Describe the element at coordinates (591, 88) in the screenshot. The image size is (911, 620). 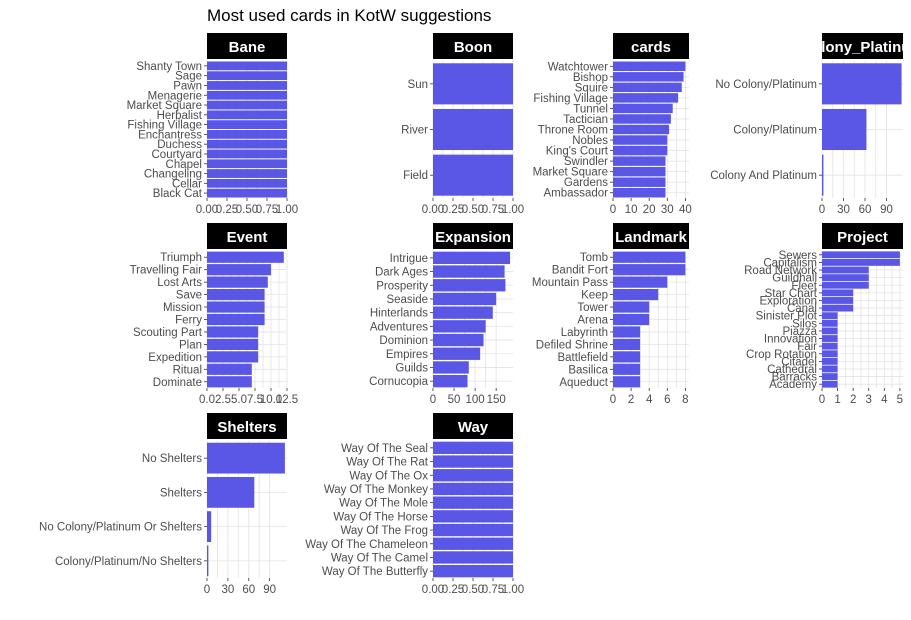
I see `y-tick-label: Squire` at that location.